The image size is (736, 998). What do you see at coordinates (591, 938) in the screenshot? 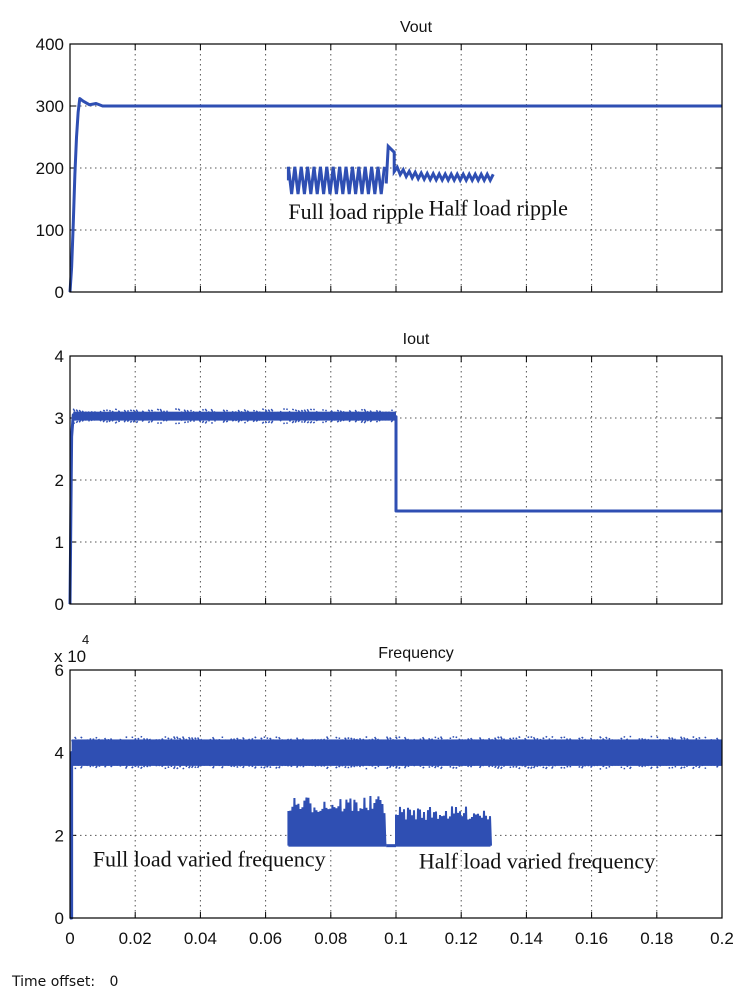
I see `x-tick-label: 0.16` at bounding box center [591, 938].